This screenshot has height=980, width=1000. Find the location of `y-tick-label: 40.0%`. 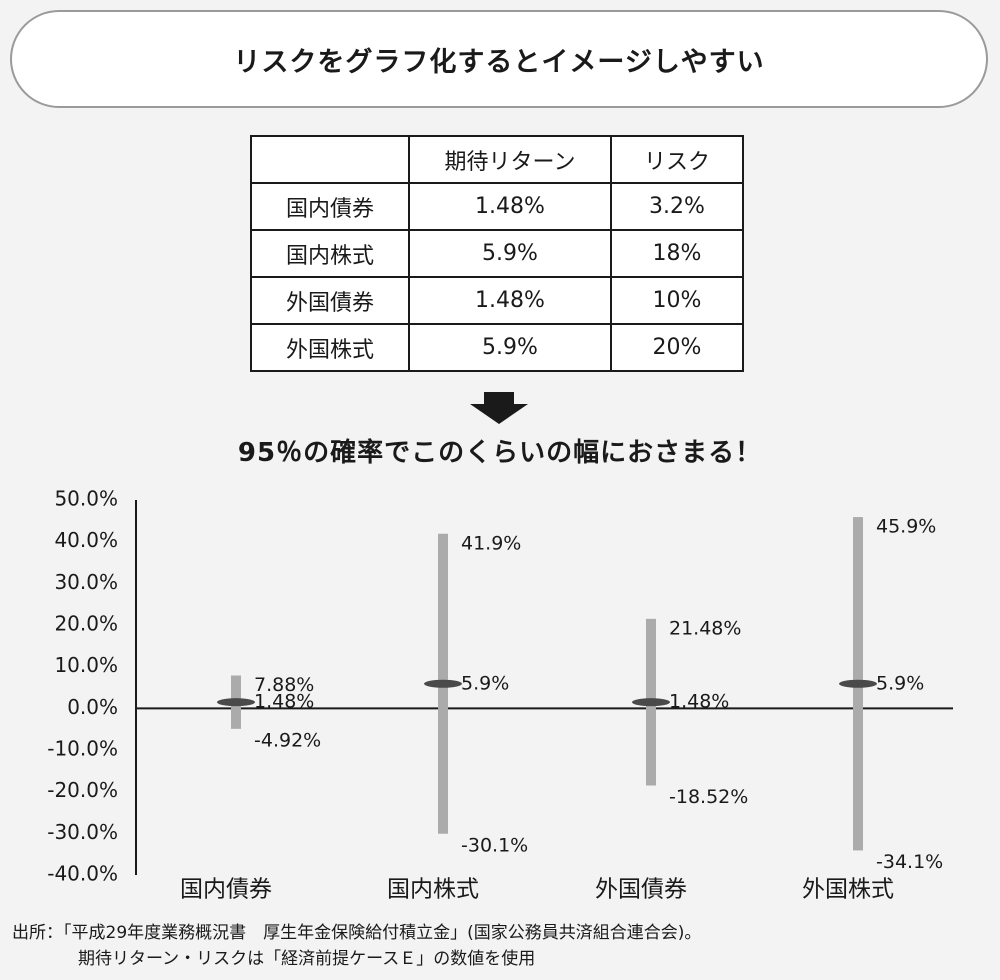

y-tick-label: 40.0% is located at coordinates (86, 540).